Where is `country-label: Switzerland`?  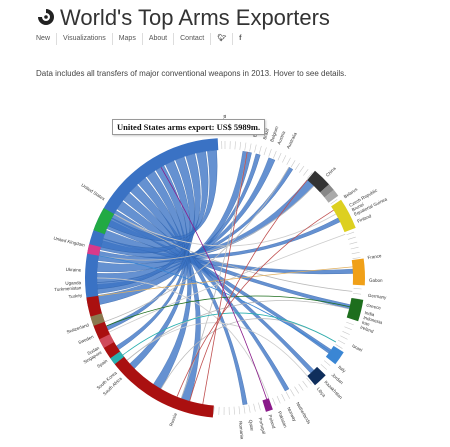
country-label: Switzerland is located at coordinates (78, 328).